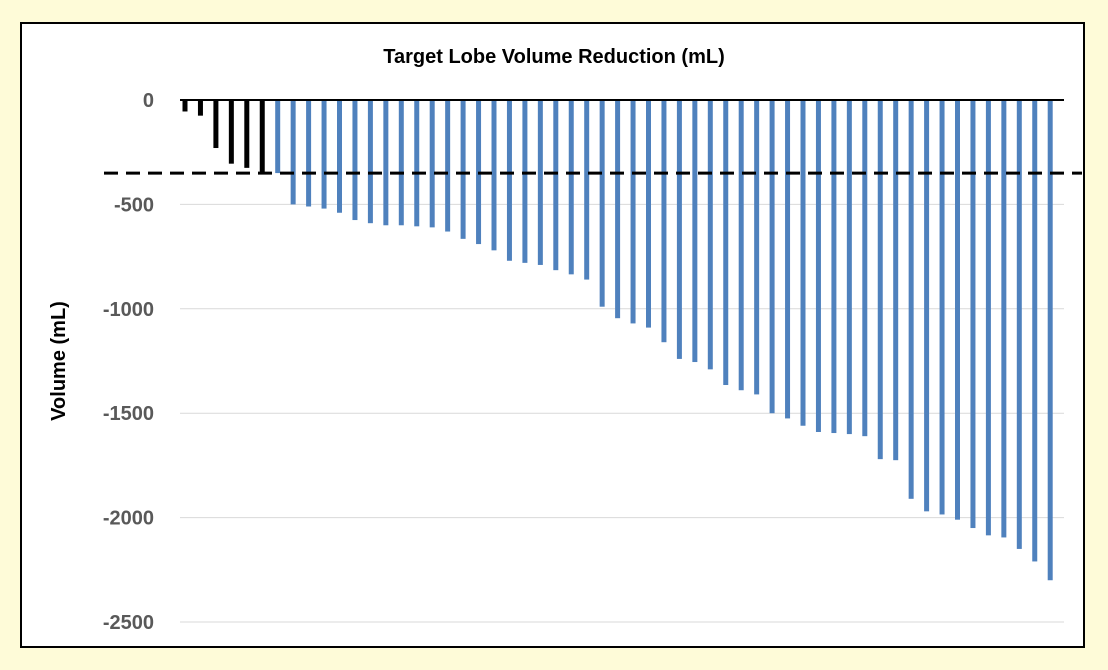 The width and height of the screenshot is (1108, 670). I want to click on y-tick-label: 0, so click(148, 101).